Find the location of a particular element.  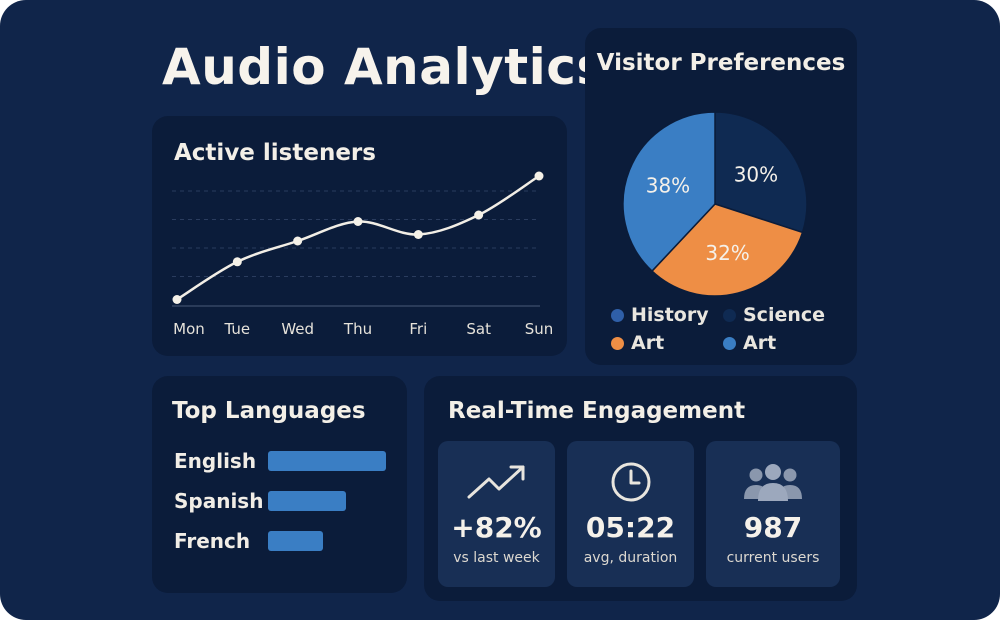

legend-swatch-art-orange is located at coordinates (617, 343).